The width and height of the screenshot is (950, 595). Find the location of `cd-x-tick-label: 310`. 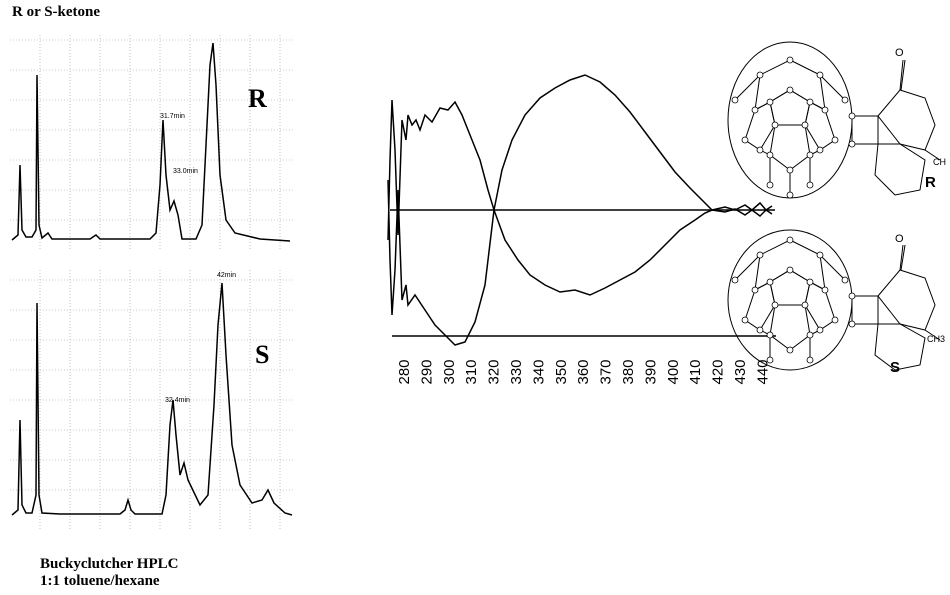

cd-x-tick-label: 310 is located at coordinates (471, 371).